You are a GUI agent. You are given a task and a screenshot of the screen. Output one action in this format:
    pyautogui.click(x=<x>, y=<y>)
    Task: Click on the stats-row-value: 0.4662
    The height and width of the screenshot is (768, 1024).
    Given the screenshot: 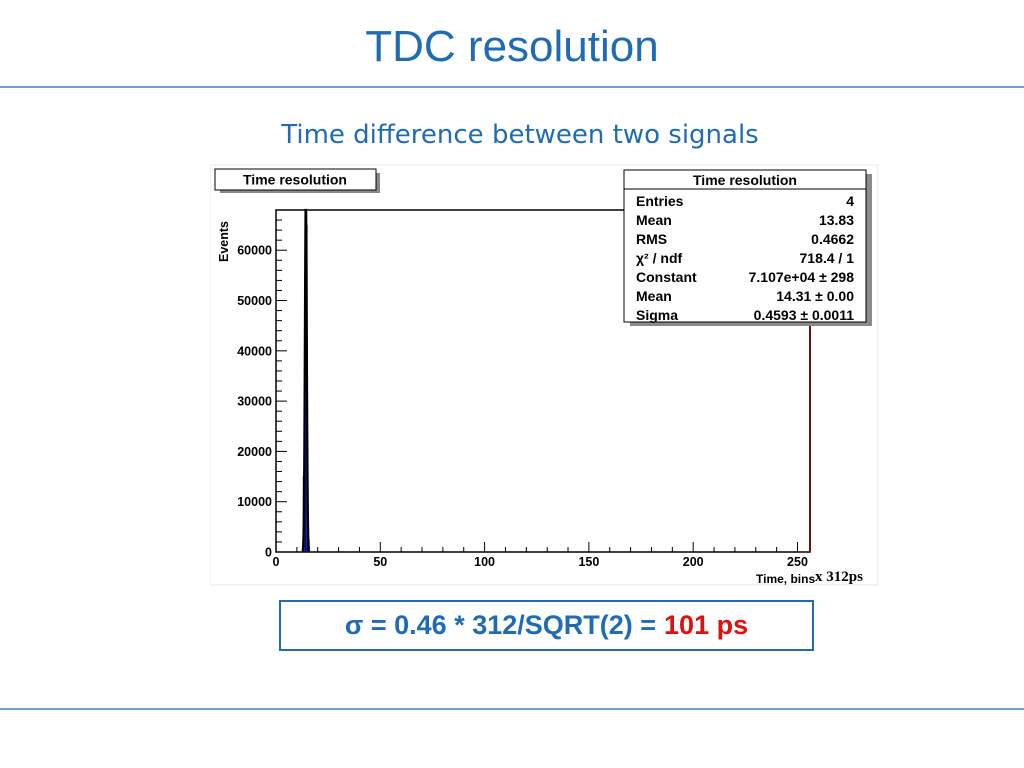 What is the action you would take?
    pyautogui.click(x=832, y=239)
    